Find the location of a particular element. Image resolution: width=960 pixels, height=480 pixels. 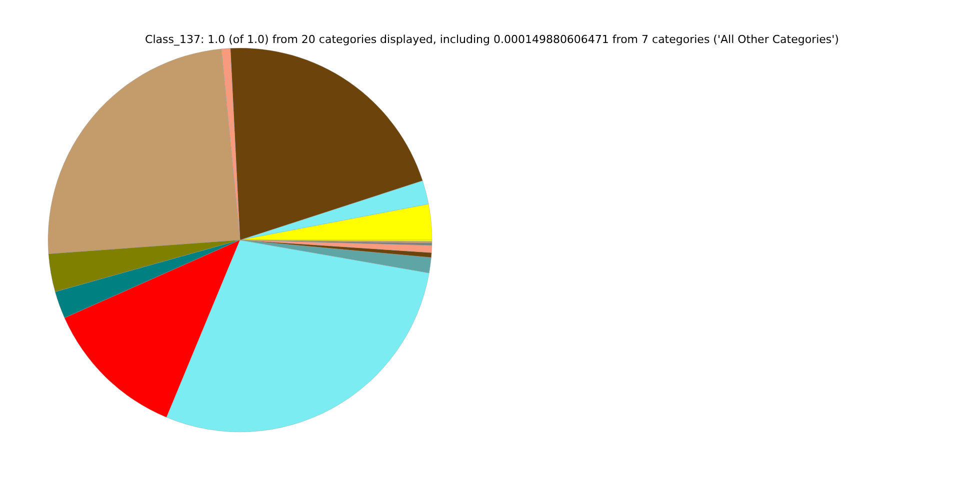

text: Class_137: 1.0 (of 1.0) from 20 categories displayed, including 0.000149880606471 from 7 categories ('All Other Categories') is located at coordinates (492, 39).